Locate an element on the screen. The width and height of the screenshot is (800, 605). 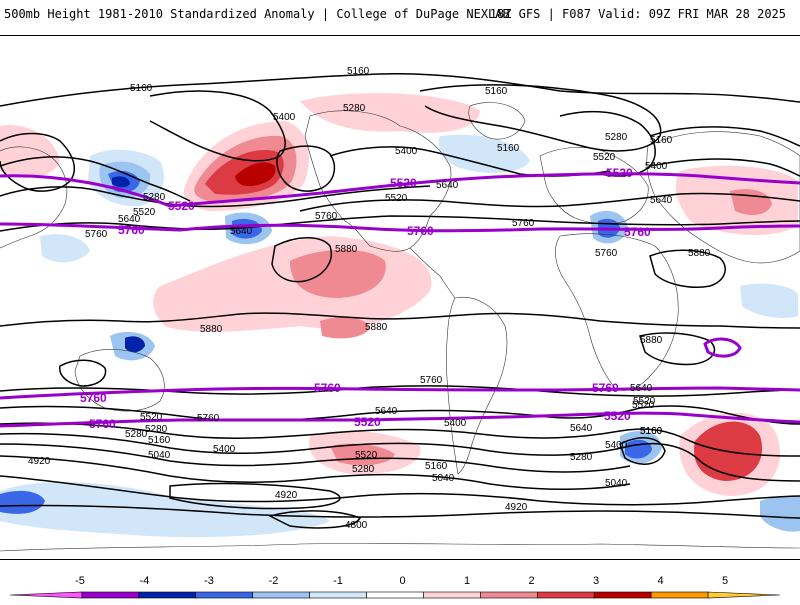
africa-outline is located at coordinates (617, 312).